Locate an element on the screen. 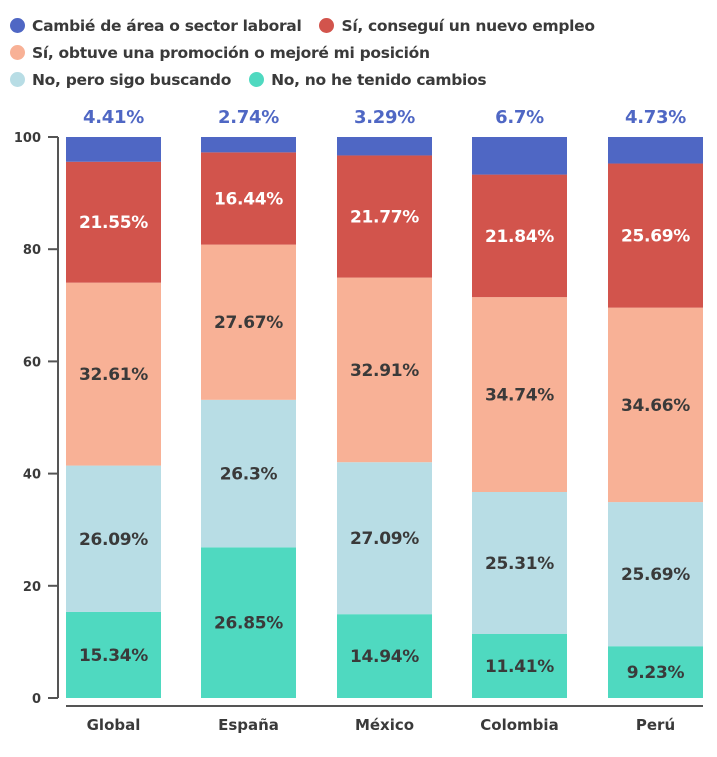  x-axis: Global España México Colombia Perú is located at coordinates (384, 719).